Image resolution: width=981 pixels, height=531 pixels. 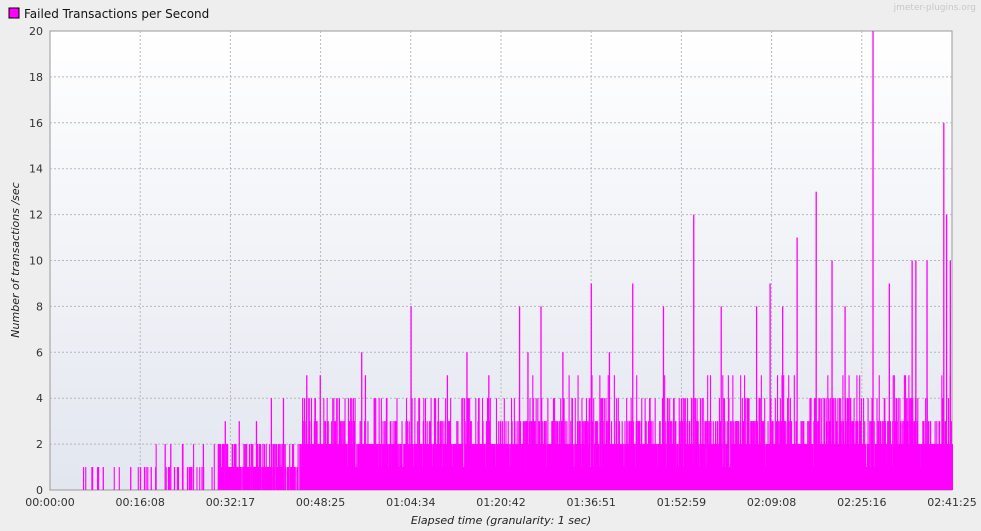 What do you see at coordinates (681, 502) in the screenshot?
I see `x-tick-label: 01:52:59` at bounding box center [681, 502].